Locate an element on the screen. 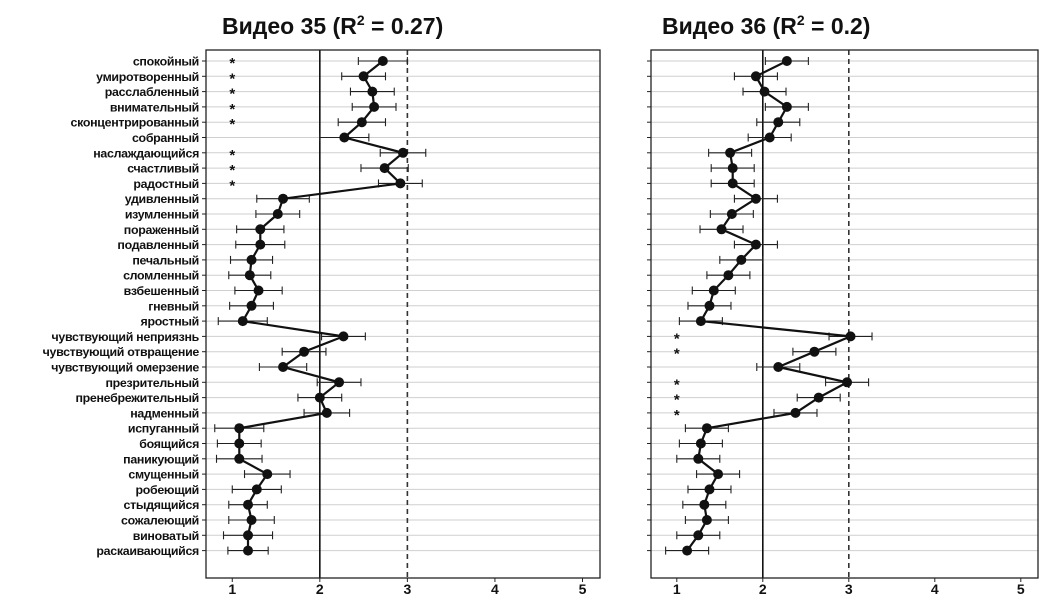 Image resolution: width=1042 pixels, height=598 pixels. category-label: стыдящийся is located at coordinates (162, 505).